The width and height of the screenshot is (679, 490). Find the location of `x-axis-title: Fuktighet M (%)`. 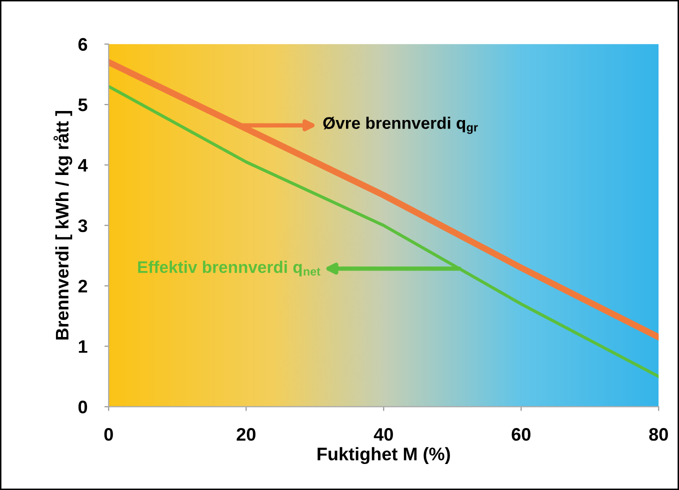

x-axis-title: Fuktighet M (%) is located at coordinates (384, 455).